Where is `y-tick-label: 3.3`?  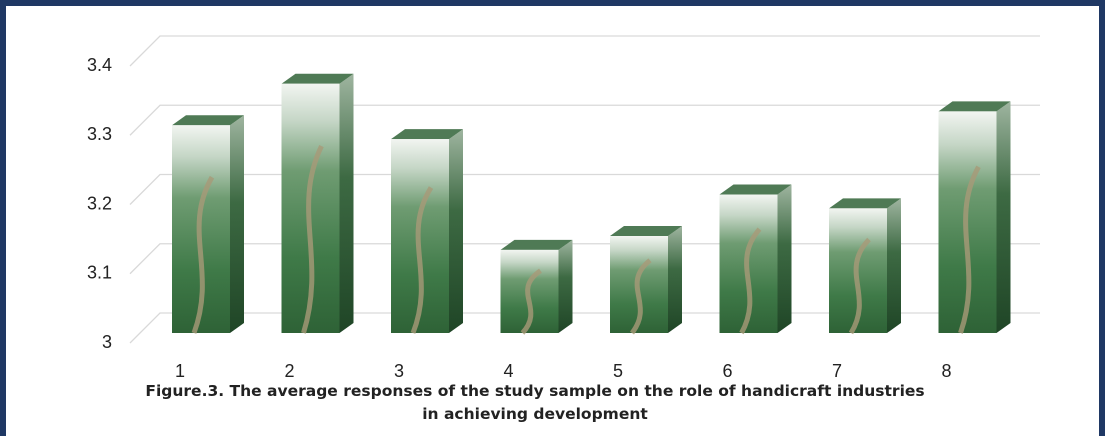 y-tick-label: 3.3 is located at coordinates (99, 134).